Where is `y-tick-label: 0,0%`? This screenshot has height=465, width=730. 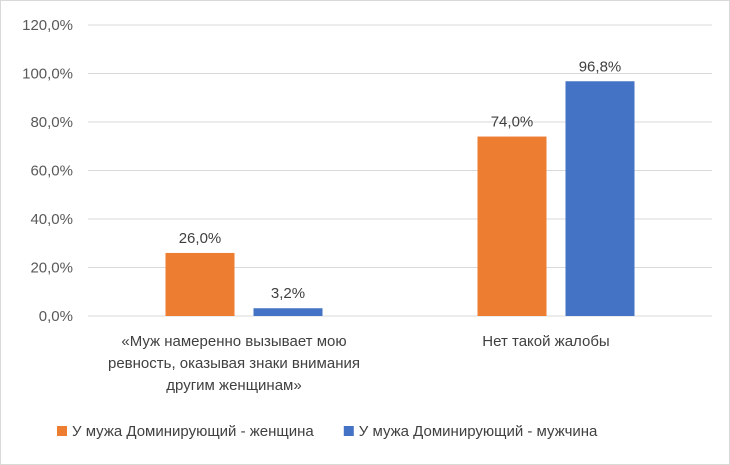
y-tick-label: 0,0% is located at coordinates (56, 316).